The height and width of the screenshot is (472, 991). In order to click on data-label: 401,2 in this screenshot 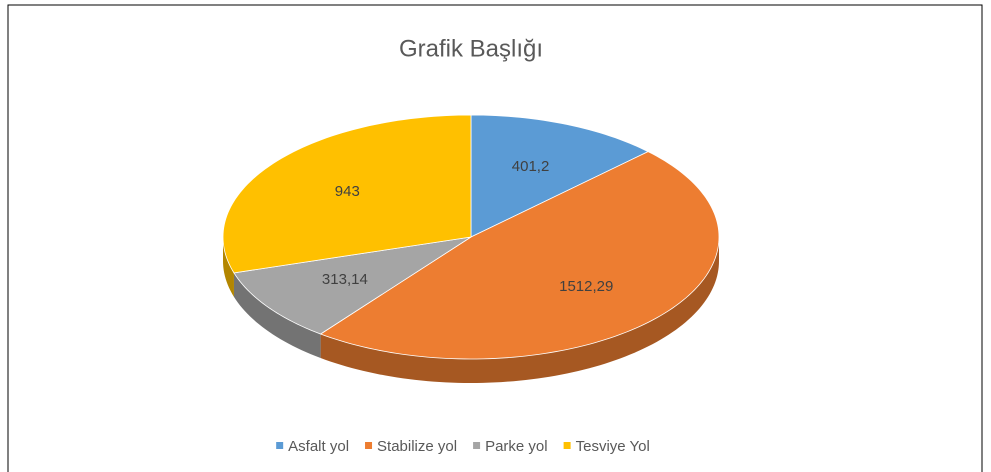, I will do `click(531, 166)`.